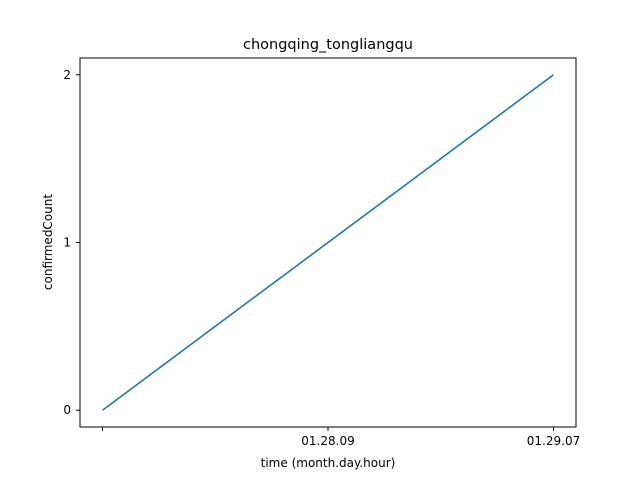 The height and width of the screenshot is (480, 640). Describe the element at coordinates (553, 441) in the screenshot. I see `x-tick-label: 01.29.07` at that location.